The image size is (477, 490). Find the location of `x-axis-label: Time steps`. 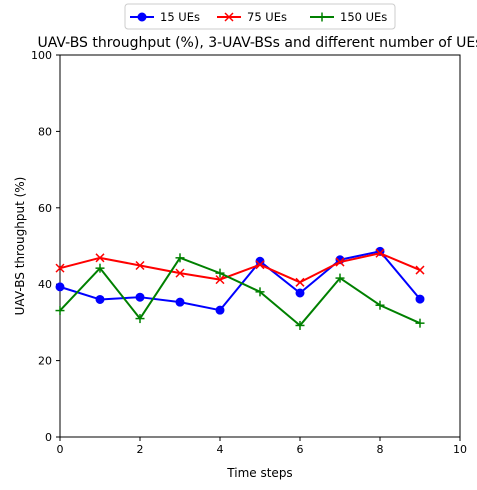

x-axis-label: Time steps is located at coordinates (259, 473).